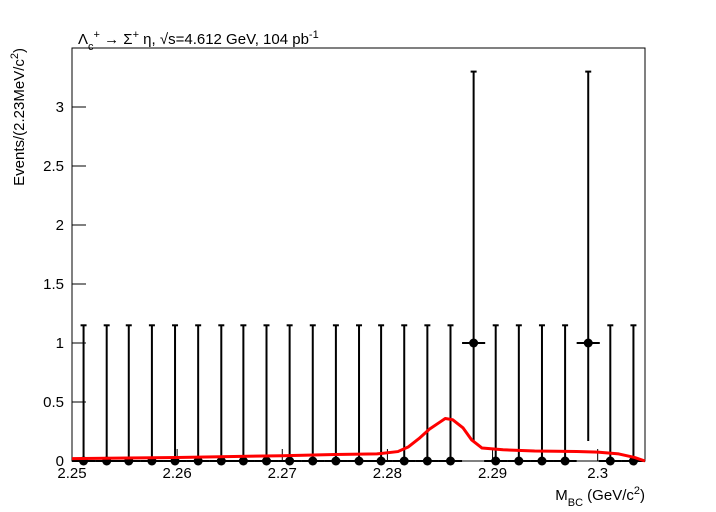 This screenshot has height=512, width=716. What do you see at coordinates (492, 473) in the screenshot?
I see `x-tick-label: 2.29` at bounding box center [492, 473].